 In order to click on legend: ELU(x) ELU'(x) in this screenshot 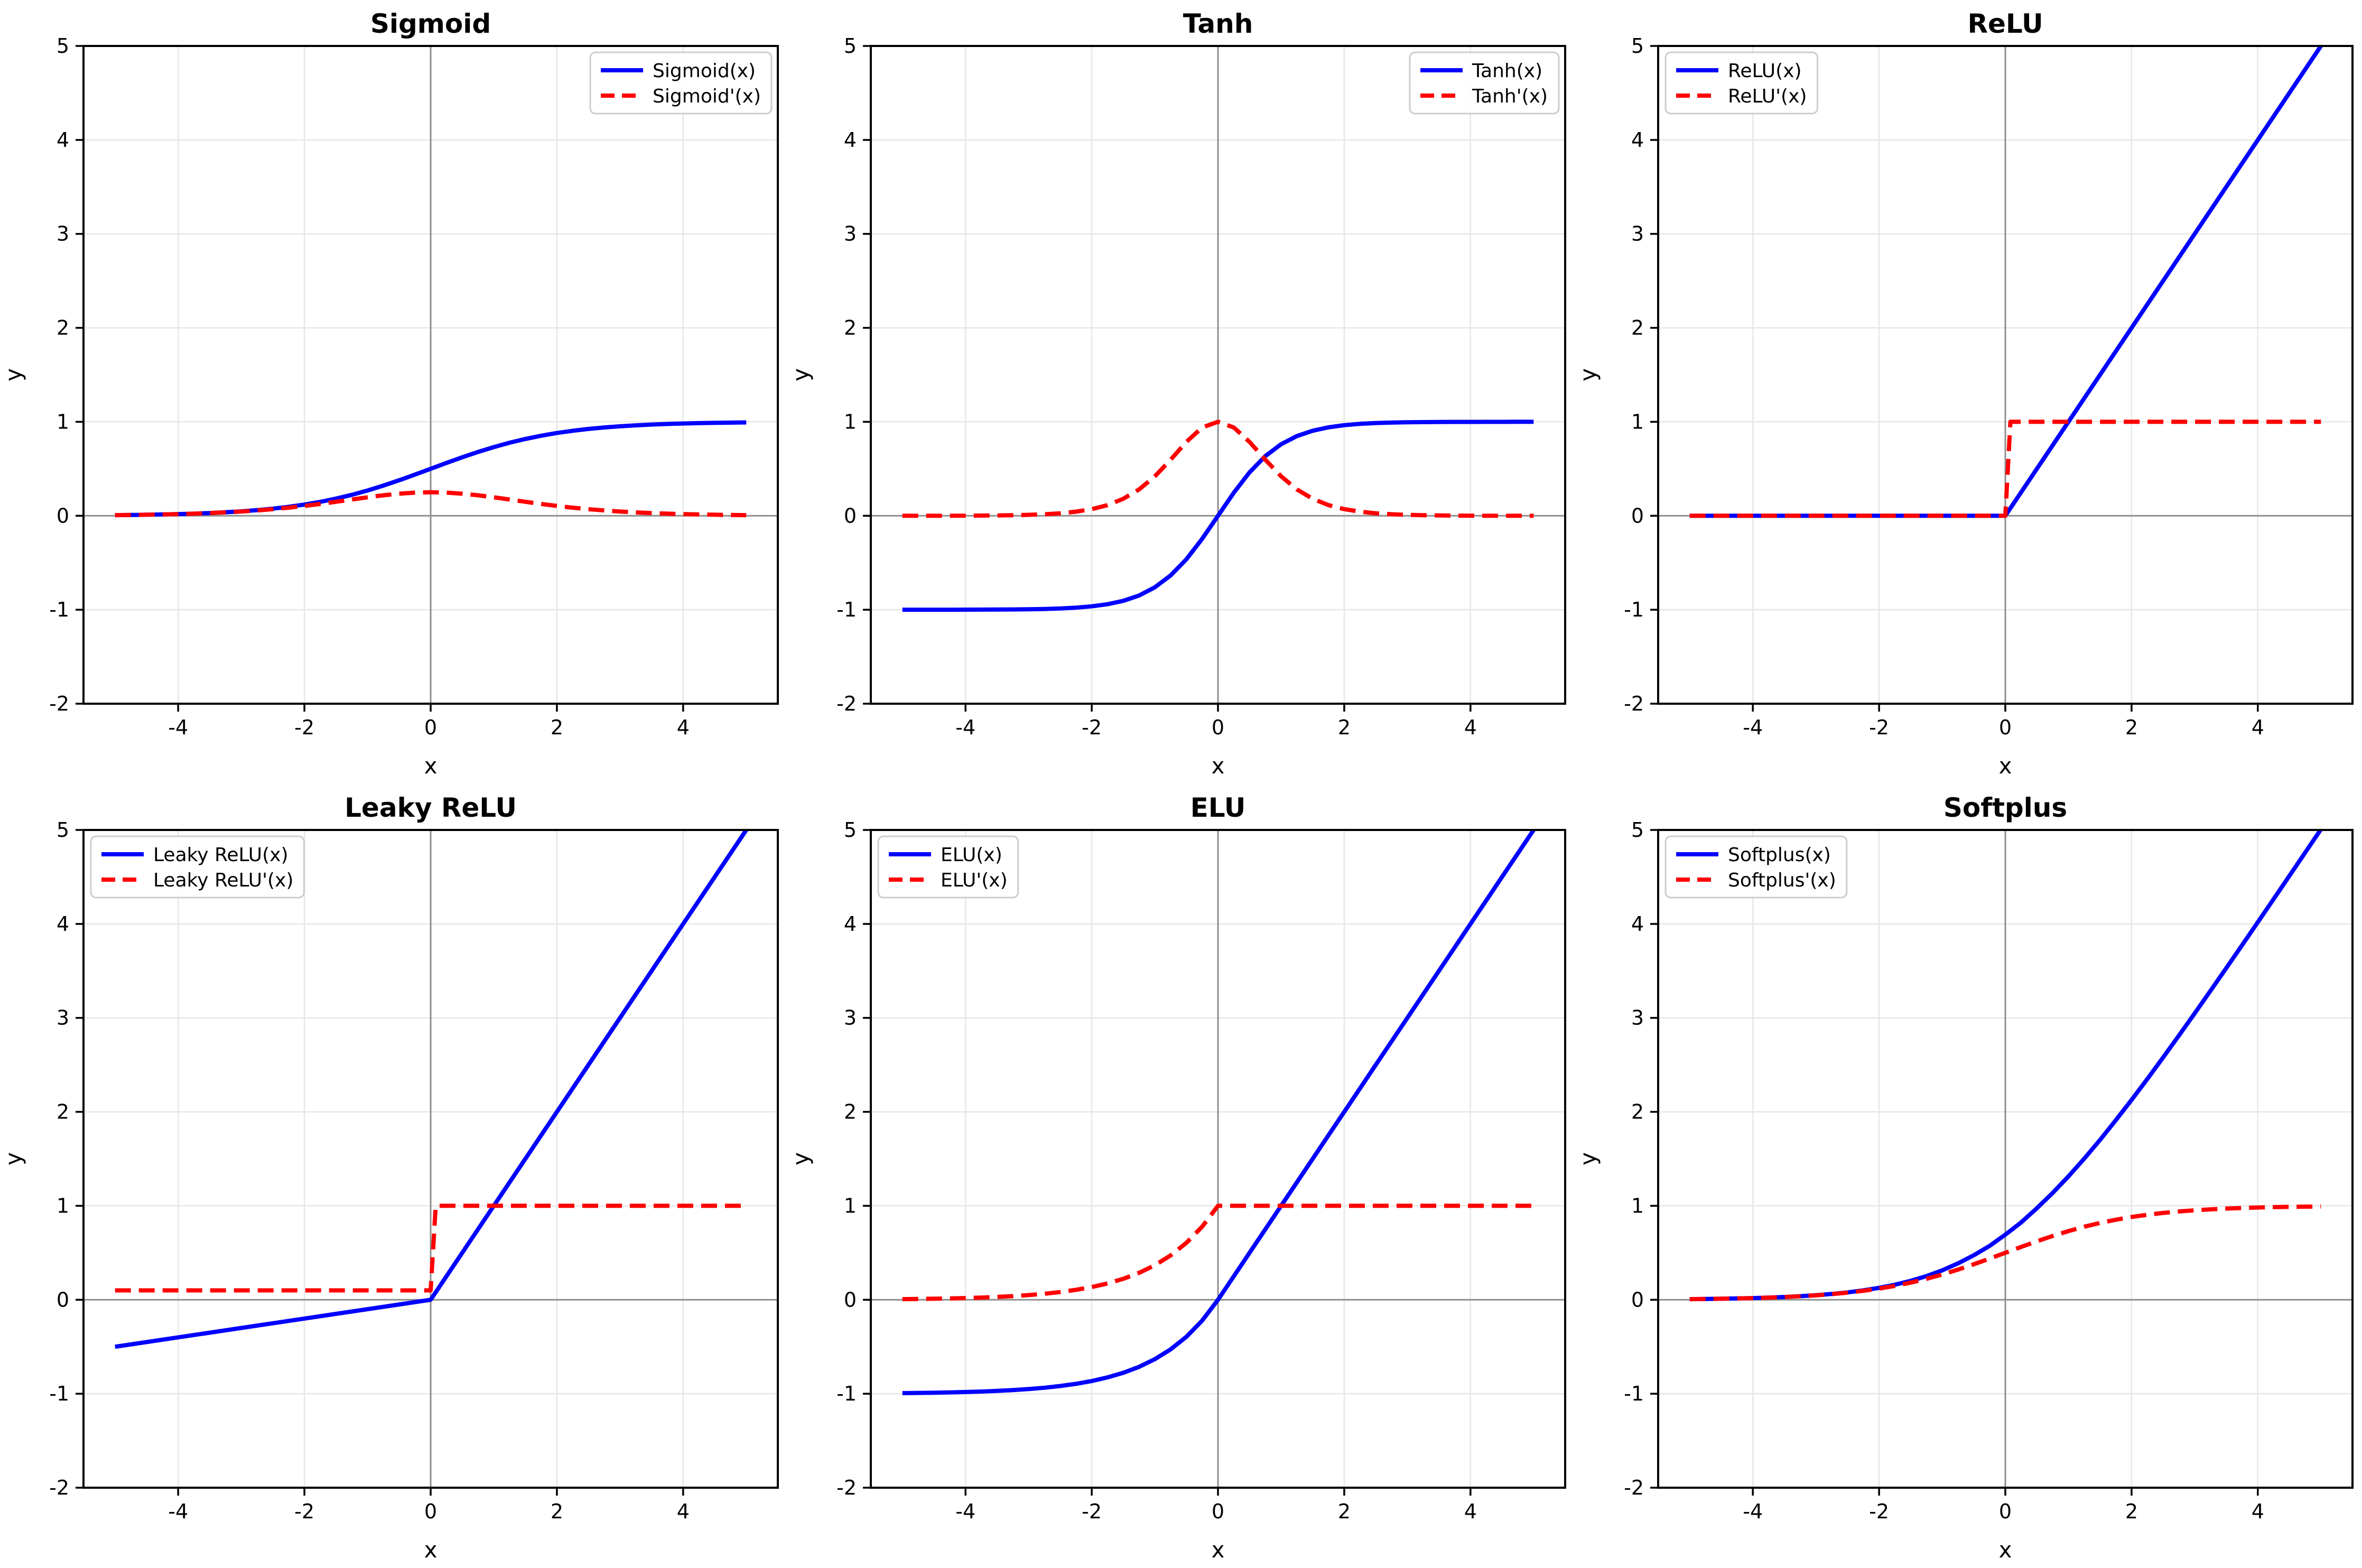, I will do `click(948, 867)`.